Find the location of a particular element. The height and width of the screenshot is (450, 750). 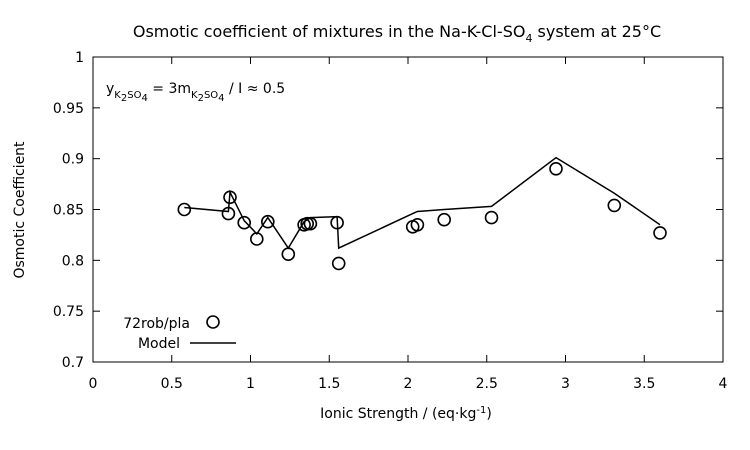

x-tick-label: 0.5 is located at coordinates (172, 384).